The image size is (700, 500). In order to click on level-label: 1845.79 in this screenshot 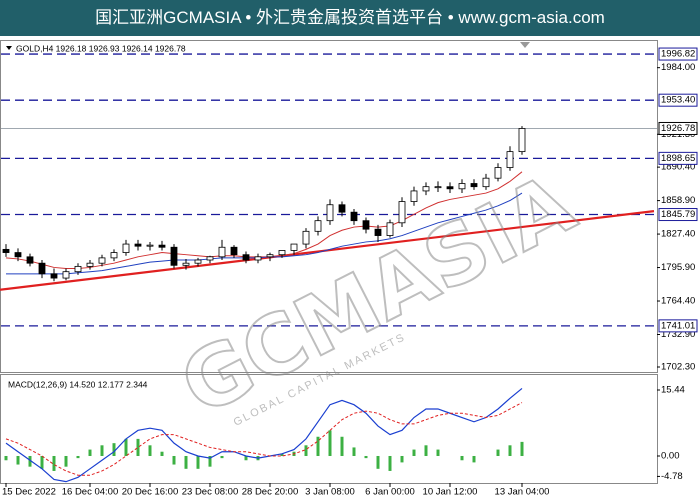, I will do `click(678, 214)`.